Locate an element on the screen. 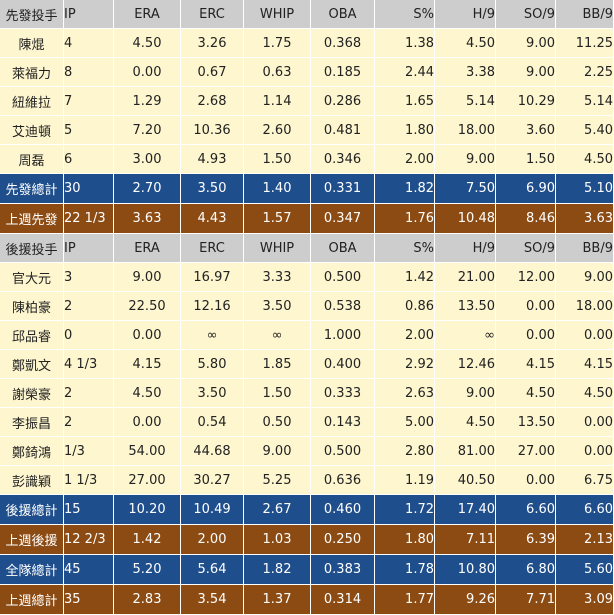 The width and height of the screenshot is (614, 615). reliever-row: 謝榮豪 2 4.50 3.50 1.50 0.333 2.63 9.00 4.50 4.50 is located at coordinates (307, 393).